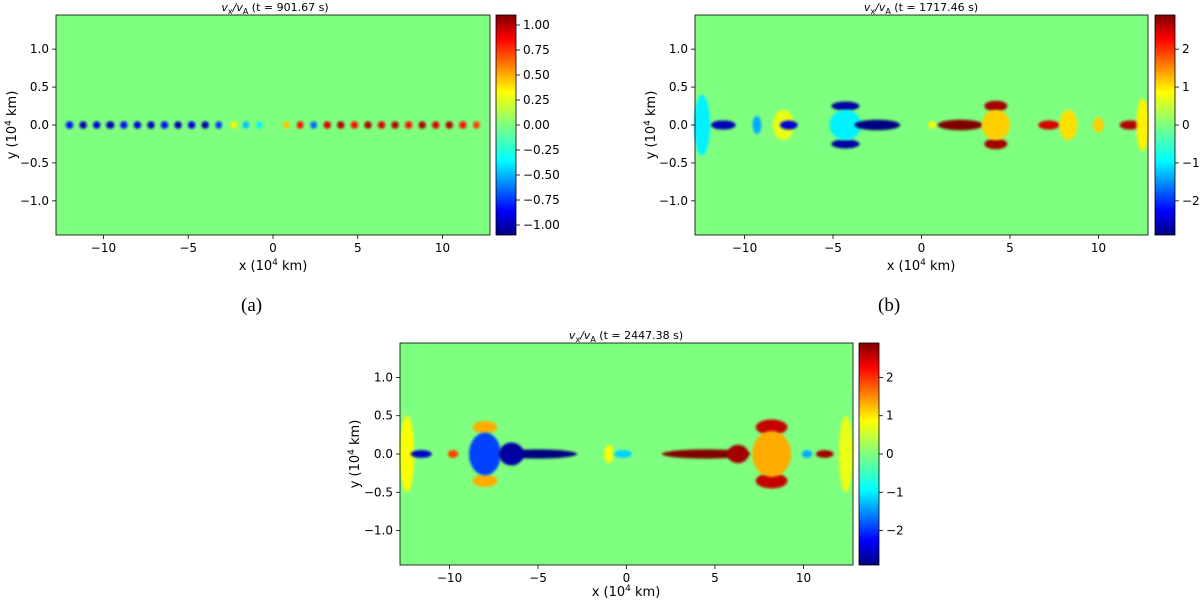  What do you see at coordinates (12, 125) in the screenshot?
I see `panel-a-ylabel: y (104 km)` at bounding box center [12, 125].